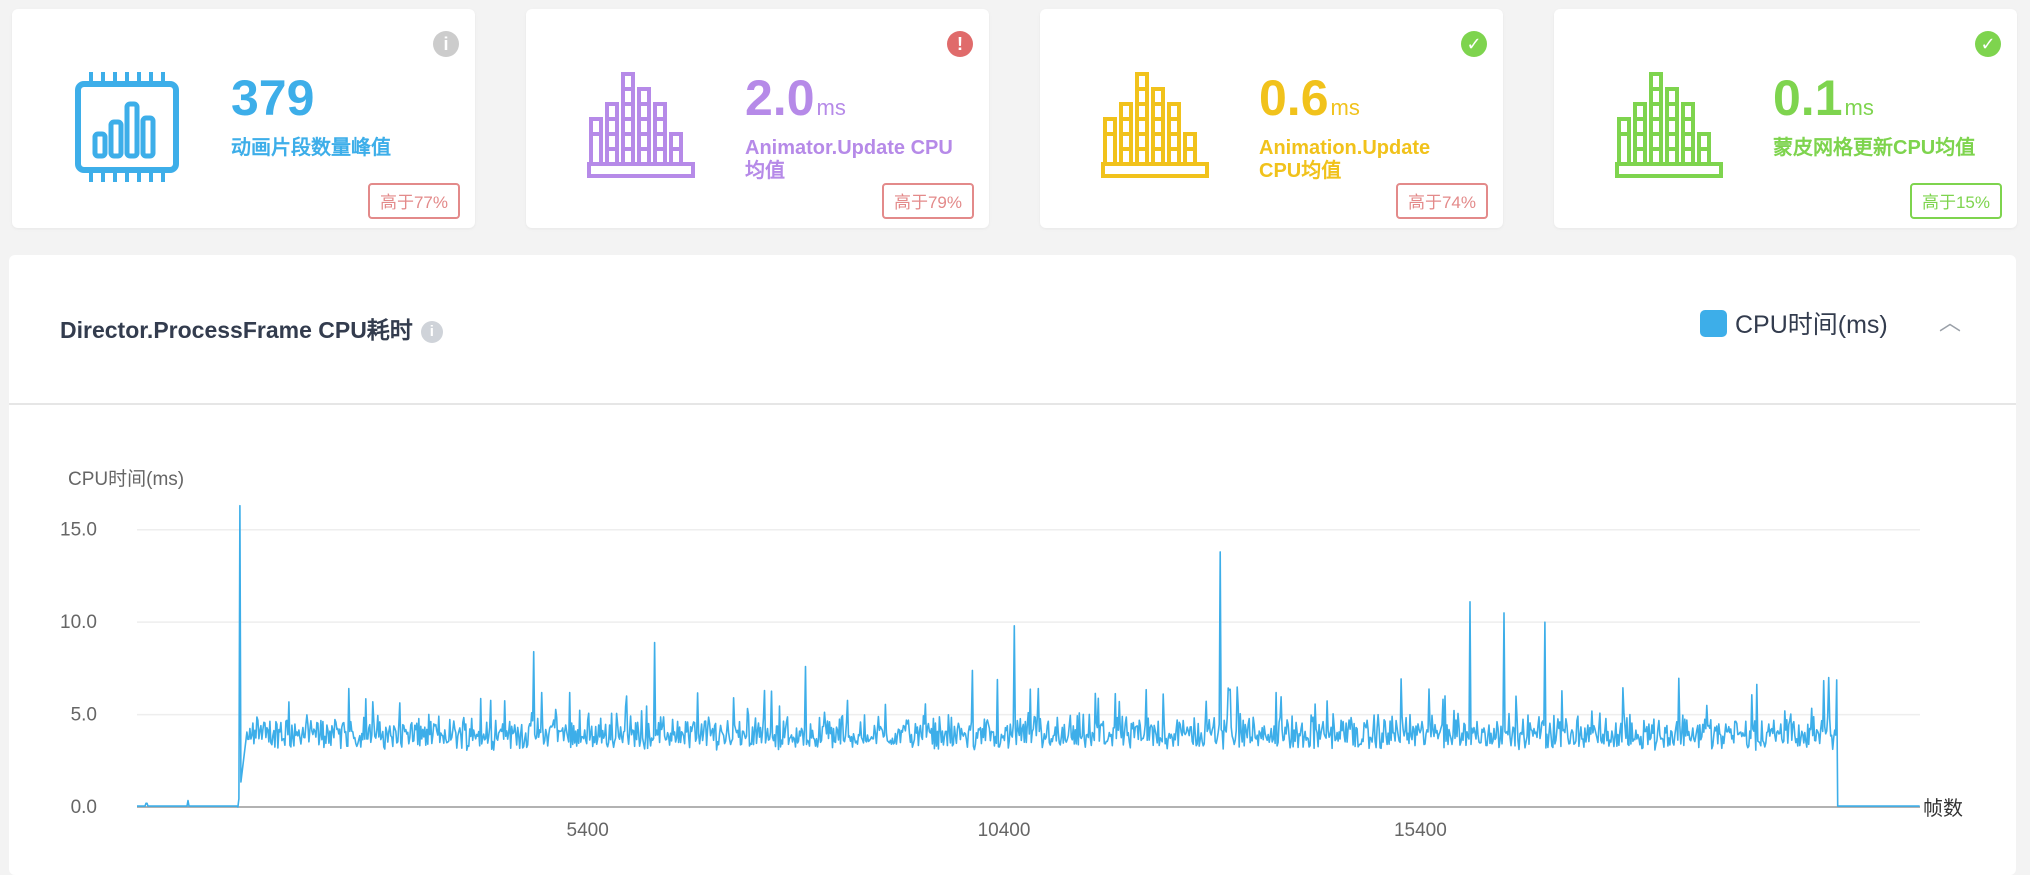 The image size is (2030, 875). I want to click on comparison-badge: 高于77%, so click(413, 201).